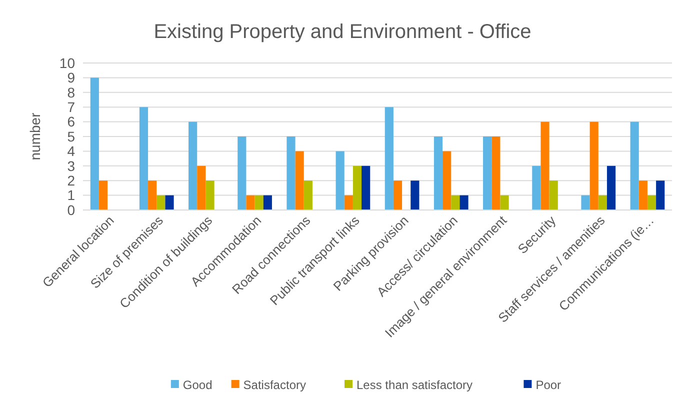 The image size is (685, 412). I want to click on y-tick-label: 8, so click(71, 92).